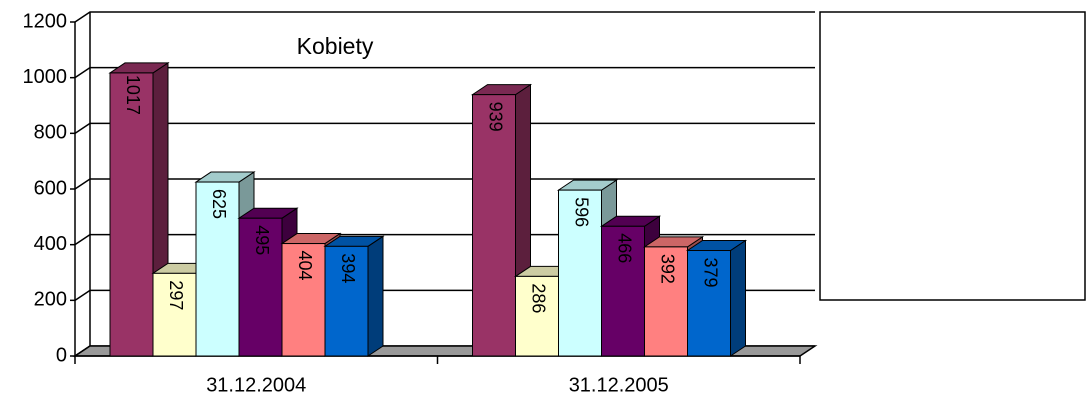  What do you see at coordinates (50, 188) in the screenshot?
I see `y-tick-label: 600` at bounding box center [50, 188].